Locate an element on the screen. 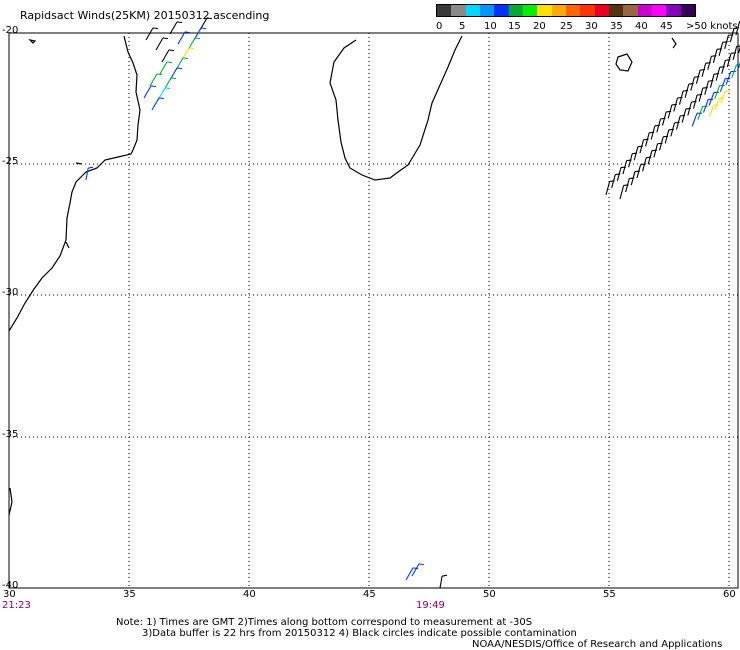  colorbar-tick-label: 35 is located at coordinates (616, 26).